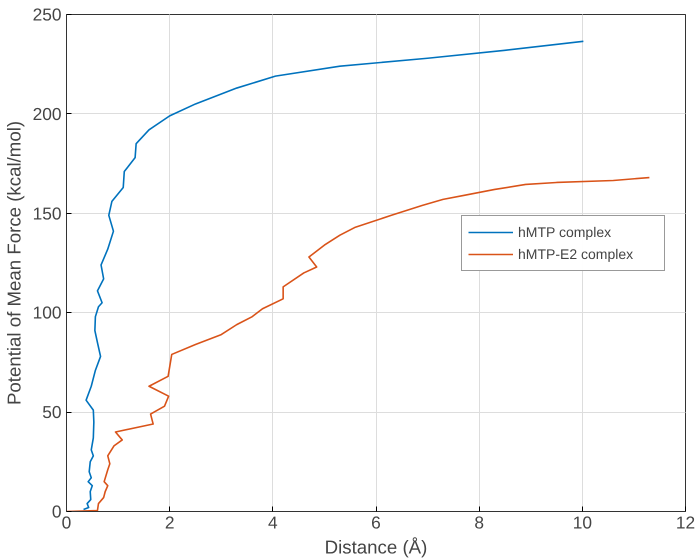 This screenshot has width=699, height=560. I want to click on legend-label: hMTP-E2 complex, so click(576, 254).